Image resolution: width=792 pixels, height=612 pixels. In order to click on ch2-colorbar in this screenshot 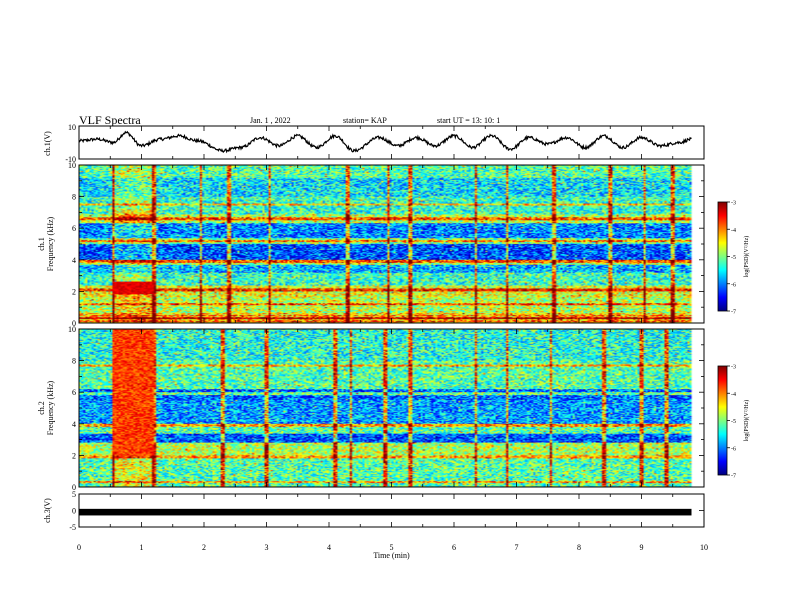, I will do `click(722, 420)`.